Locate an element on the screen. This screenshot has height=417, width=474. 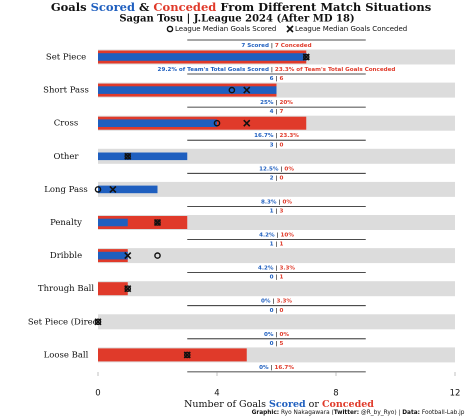
category-label: Other is located at coordinates (67, 157).